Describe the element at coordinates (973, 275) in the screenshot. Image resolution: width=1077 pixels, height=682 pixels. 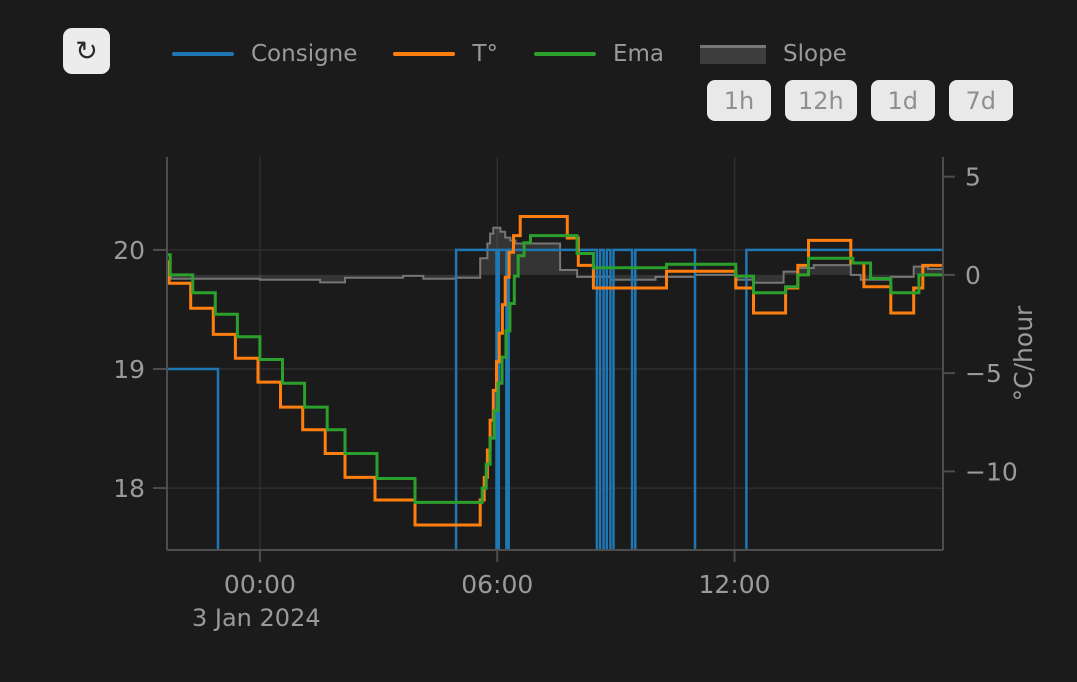
I see `y-right-tick-label: 0` at that location.